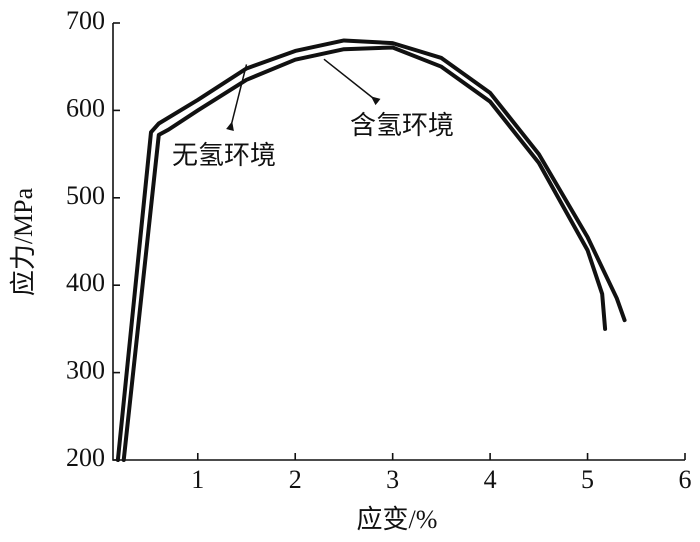 The width and height of the screenshot is (700, 542). What do you see at coordinates (85, 370) in the screenshot?
I see `y-tick-label: 300` at bounding box center [85, 370].